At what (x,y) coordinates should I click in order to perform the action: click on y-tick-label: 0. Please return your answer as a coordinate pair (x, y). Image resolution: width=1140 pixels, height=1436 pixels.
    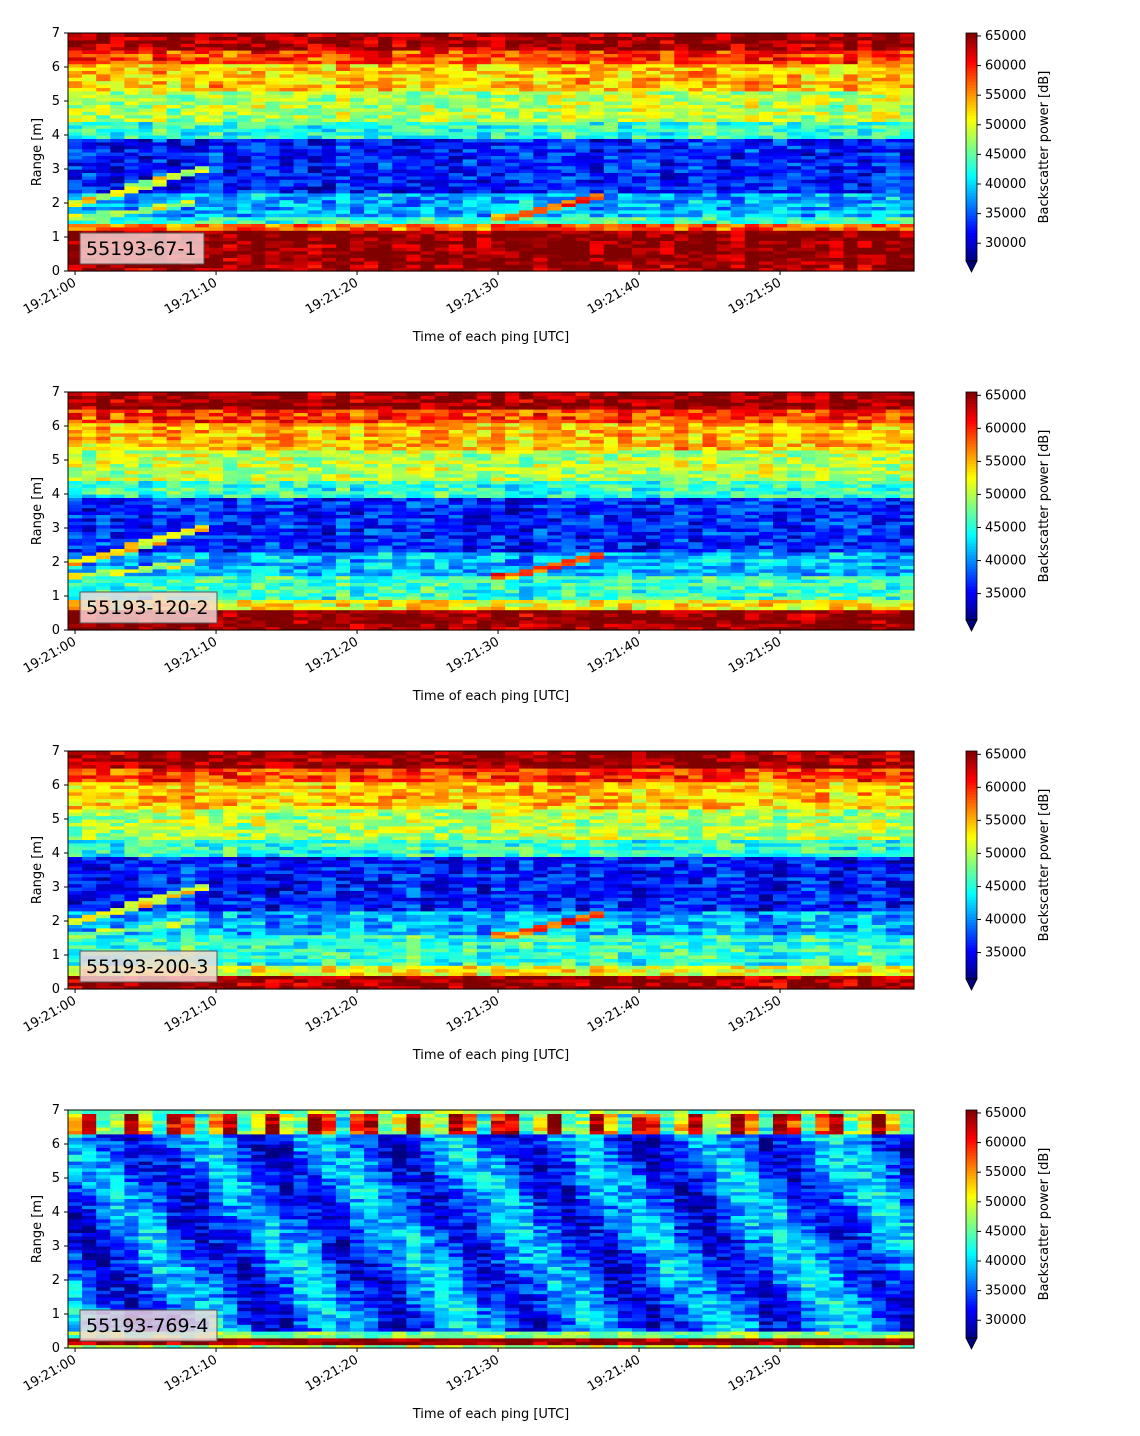
    Looking at the image, I should click on (56, 271).